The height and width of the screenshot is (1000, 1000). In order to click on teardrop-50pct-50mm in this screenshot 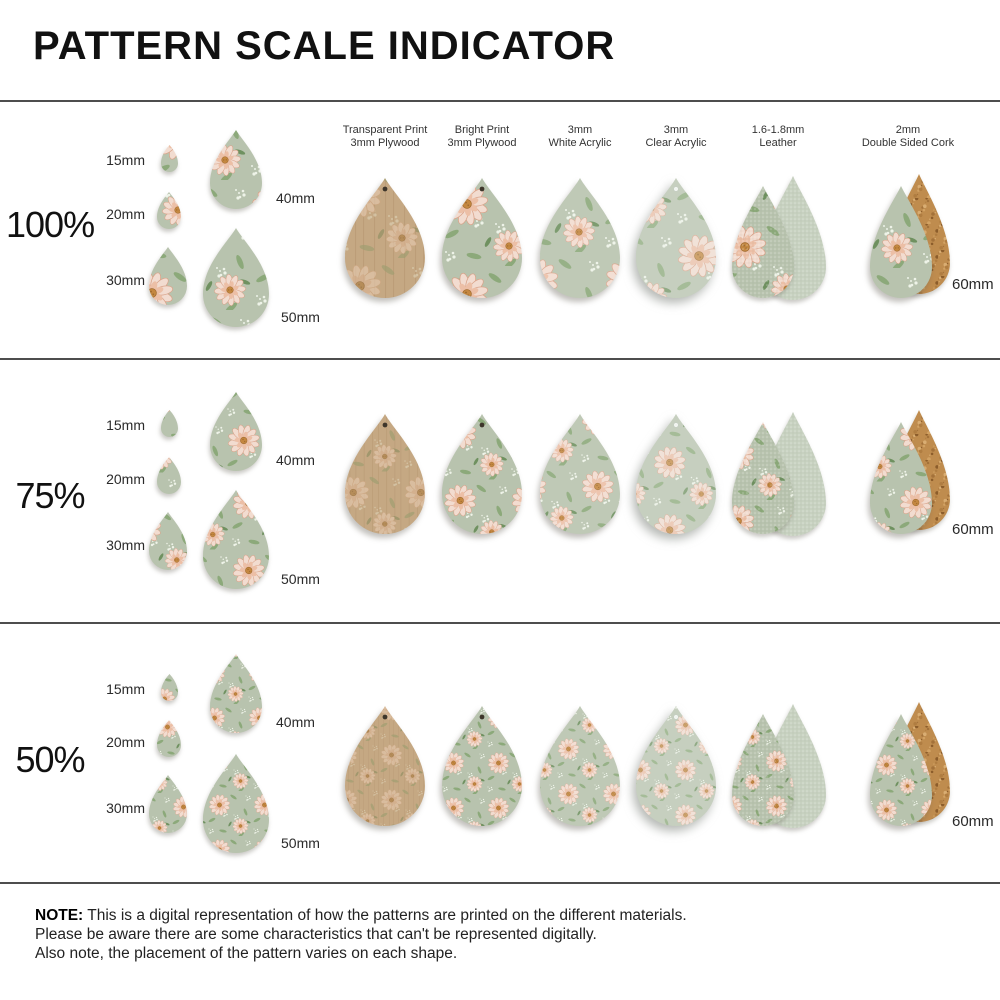, I will do `click(236, 803)`.